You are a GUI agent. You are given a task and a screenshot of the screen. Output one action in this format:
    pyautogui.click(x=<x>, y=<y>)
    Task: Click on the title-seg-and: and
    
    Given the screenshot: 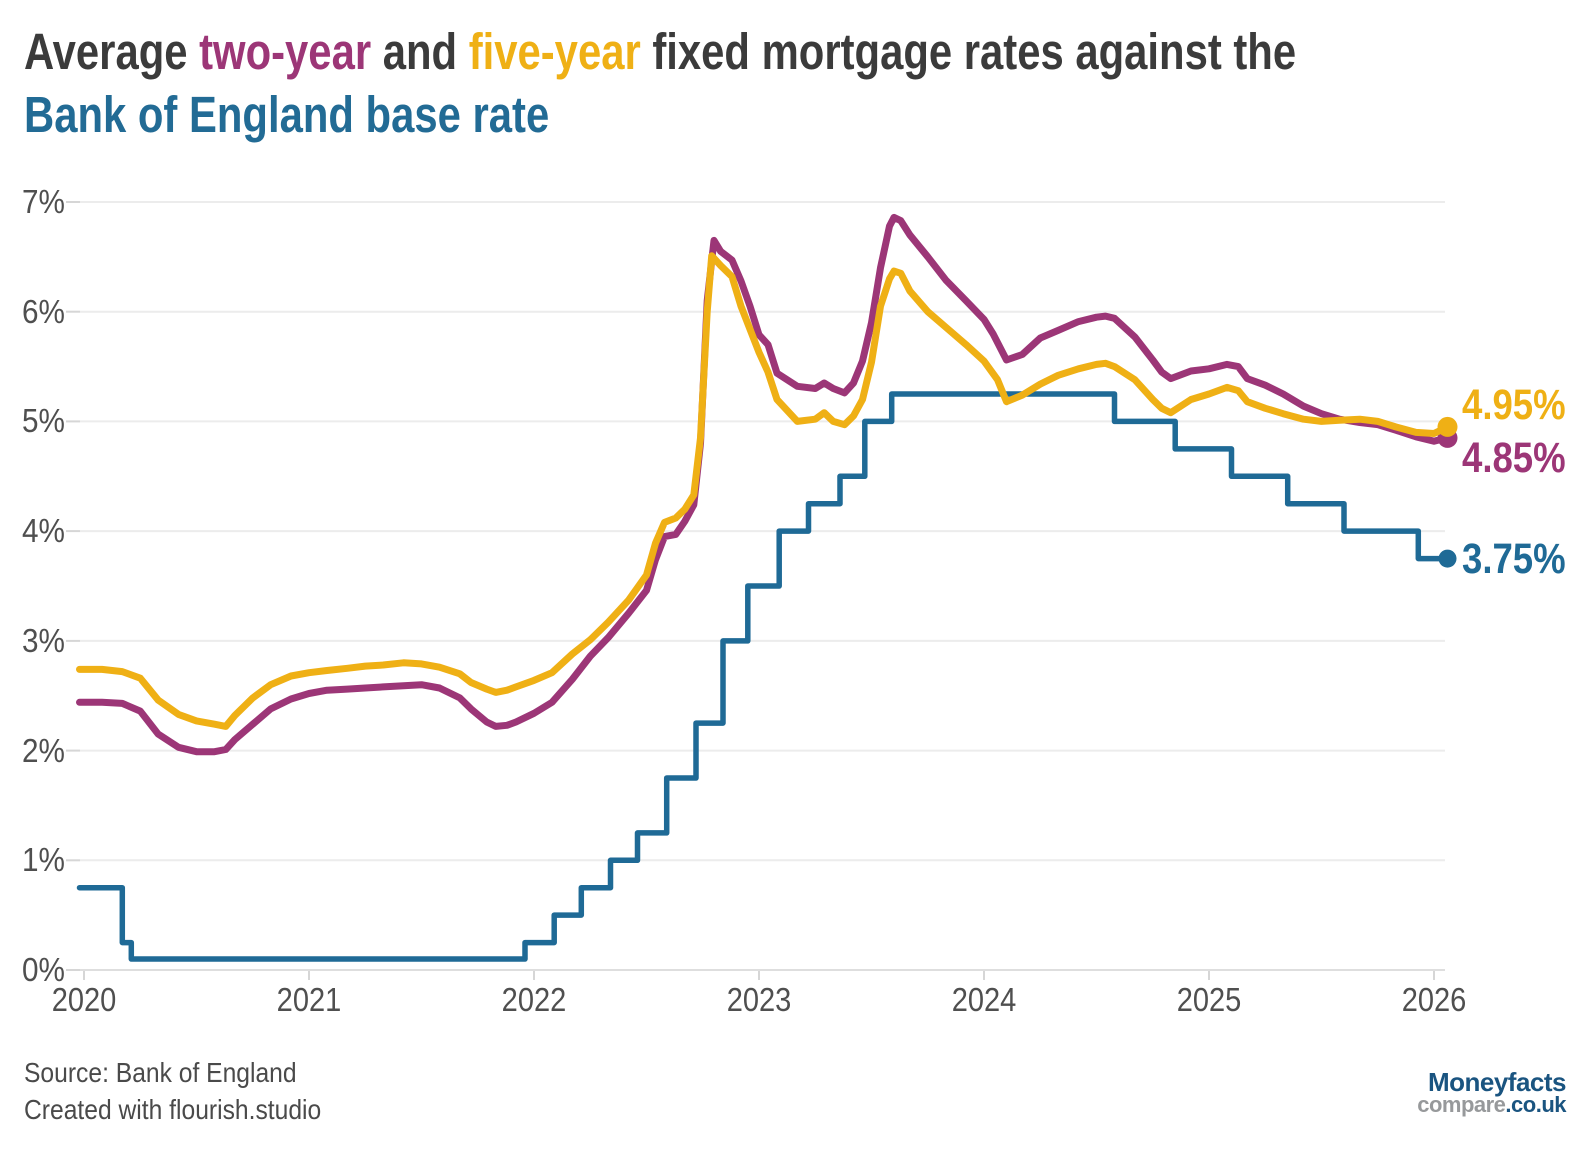 What is the action you would take?
    pyautogui.click(x=420, y=51)
    